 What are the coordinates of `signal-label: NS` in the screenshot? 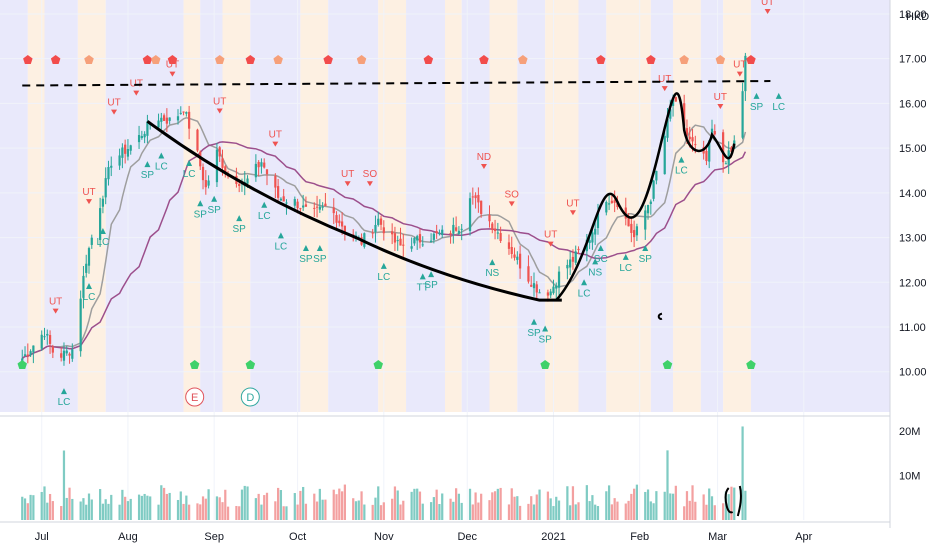 It's located at (492, 273).